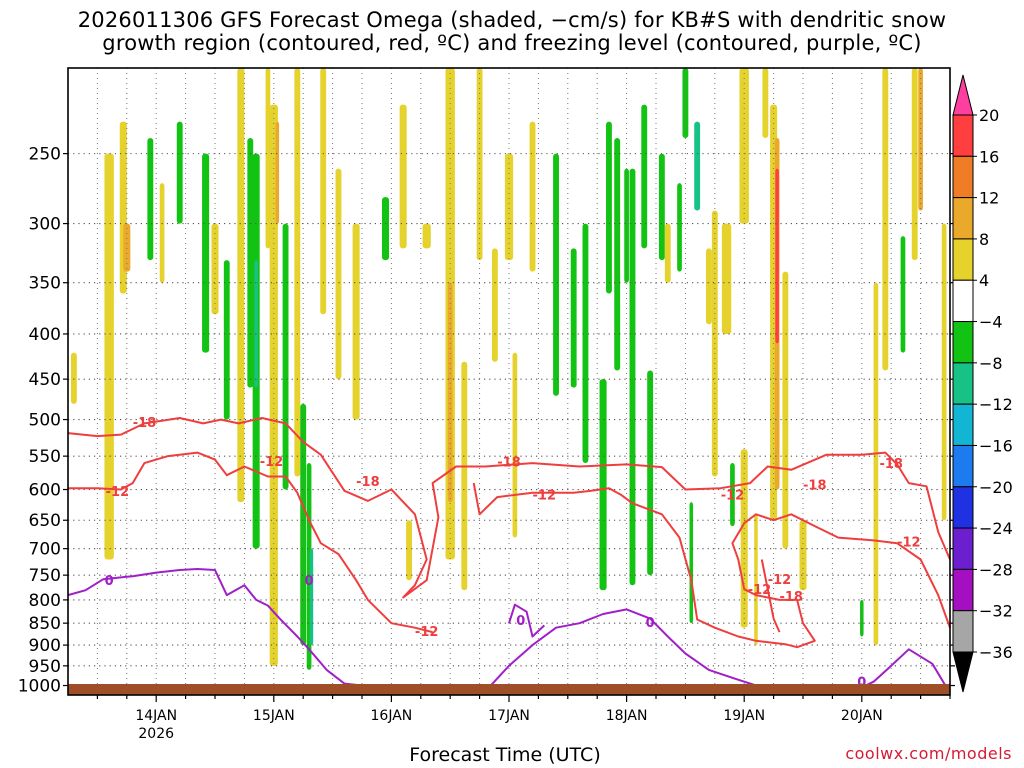 This screenshot has width=1024, height=768. Describe the element at coordinates (963, 95) in the screenshot. I see `colorbar-arrow-top` at that location.